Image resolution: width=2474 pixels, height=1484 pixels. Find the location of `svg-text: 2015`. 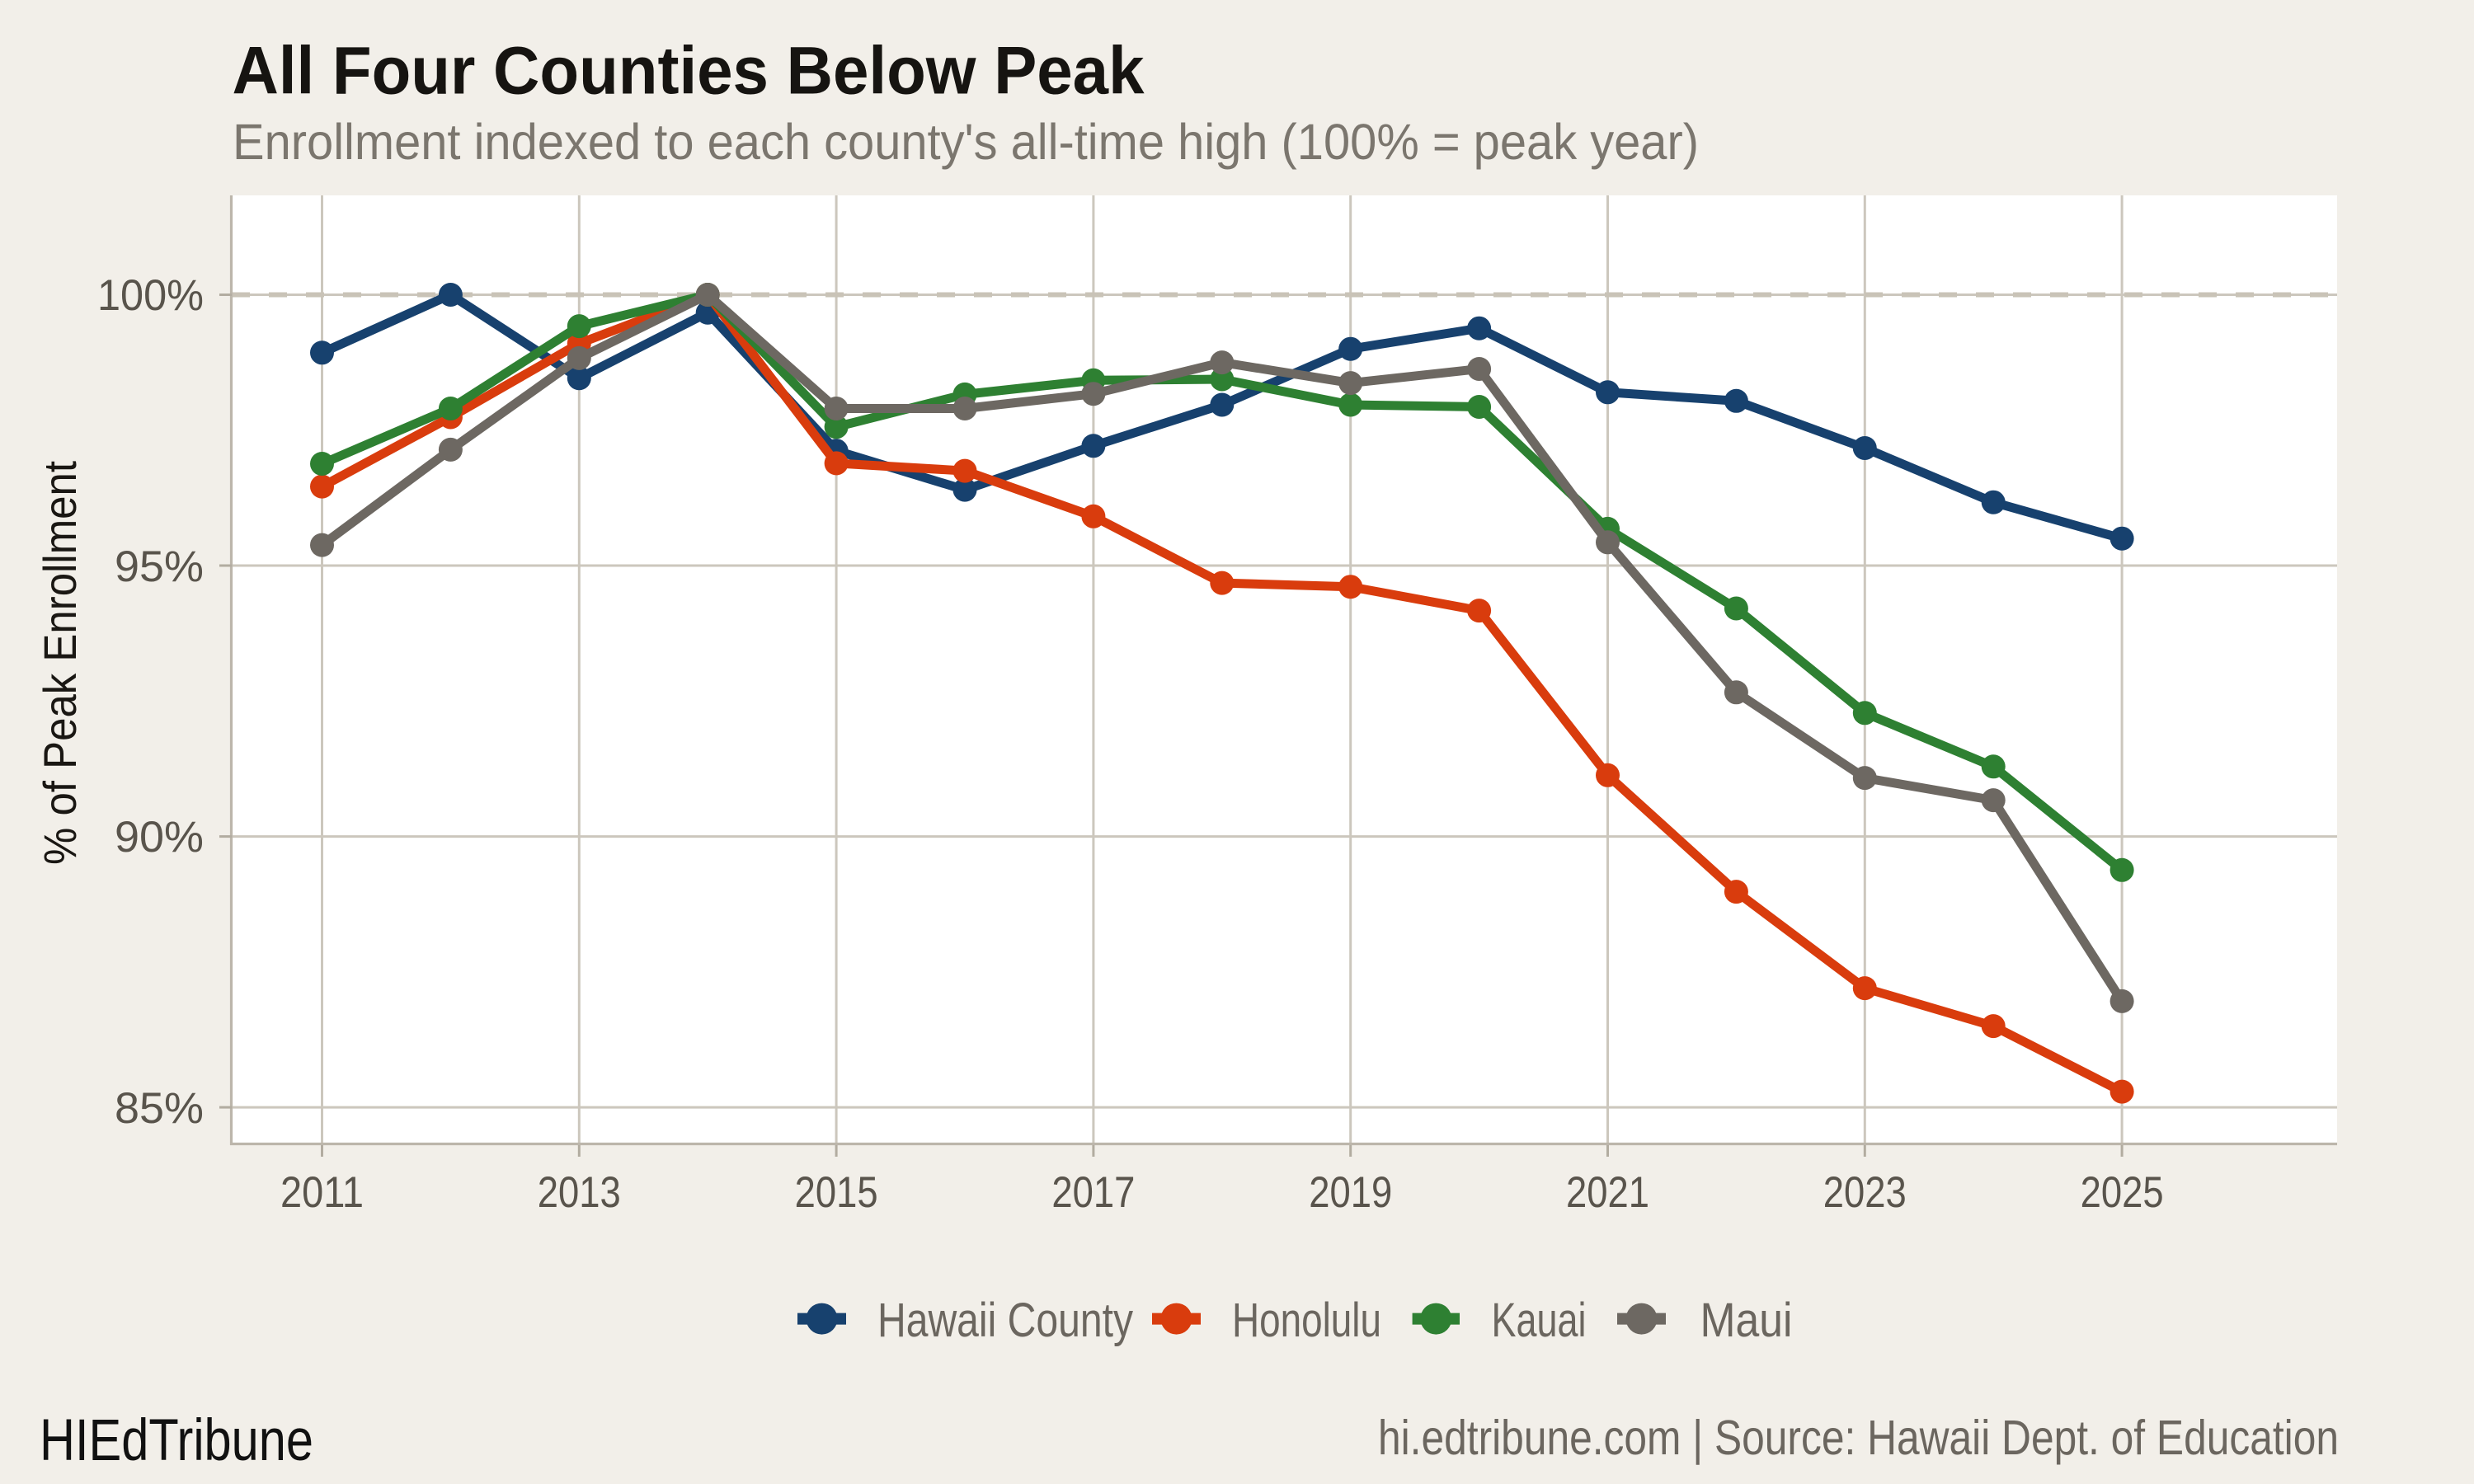

svg-text: 2015 is located at coordinates (836, 1192).